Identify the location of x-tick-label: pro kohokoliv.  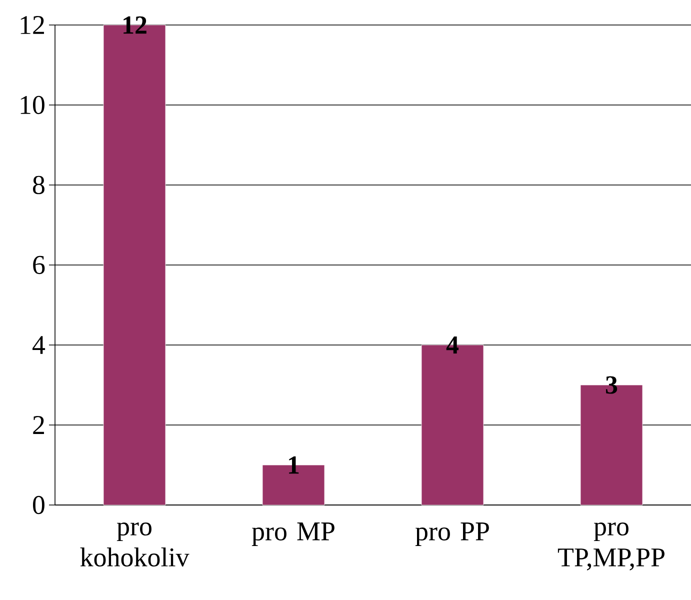
(135, 544).